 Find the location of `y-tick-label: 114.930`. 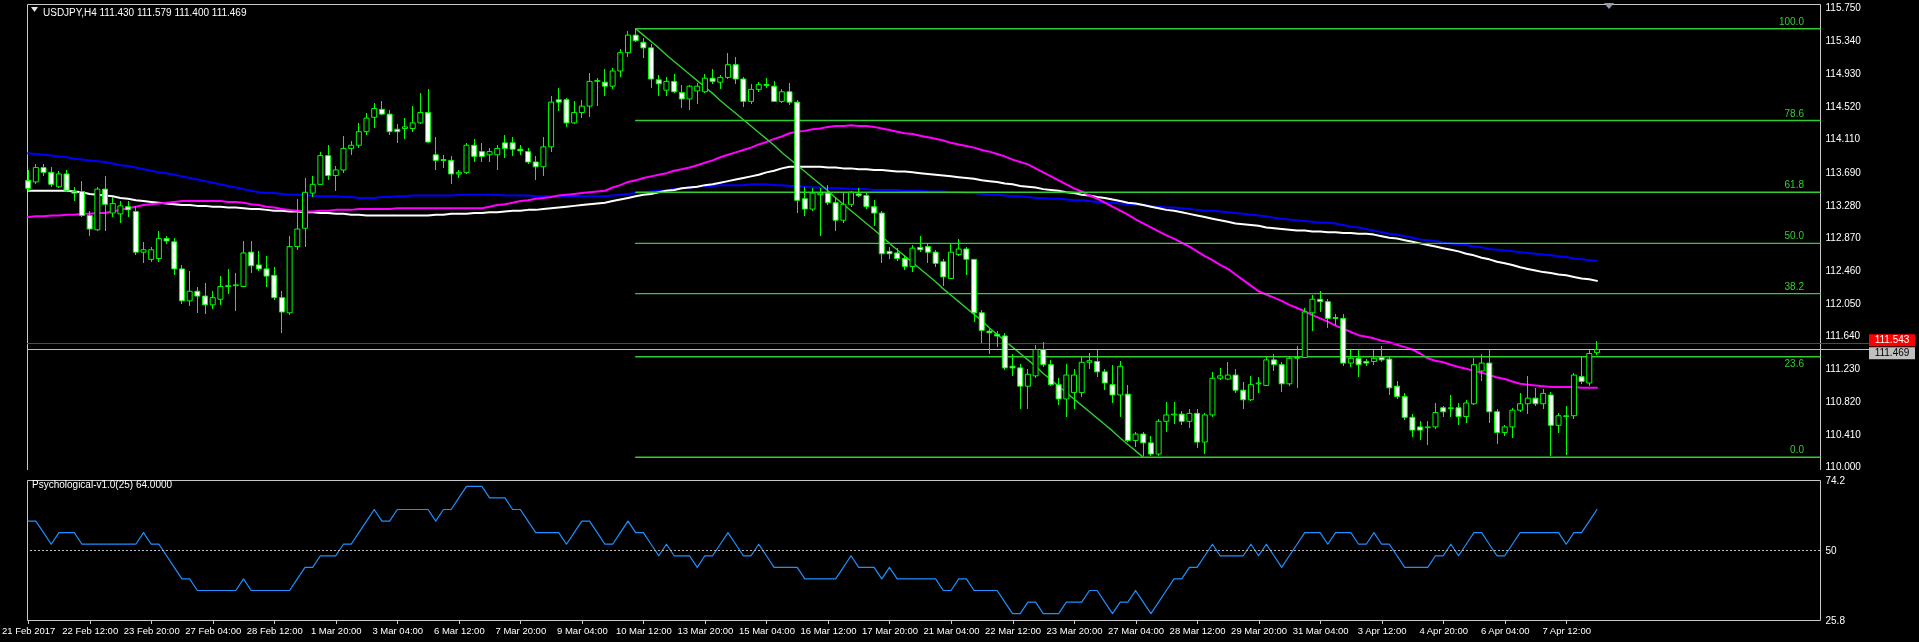

y-tick-label: 114.930 is located at coordinates (1843, 73).